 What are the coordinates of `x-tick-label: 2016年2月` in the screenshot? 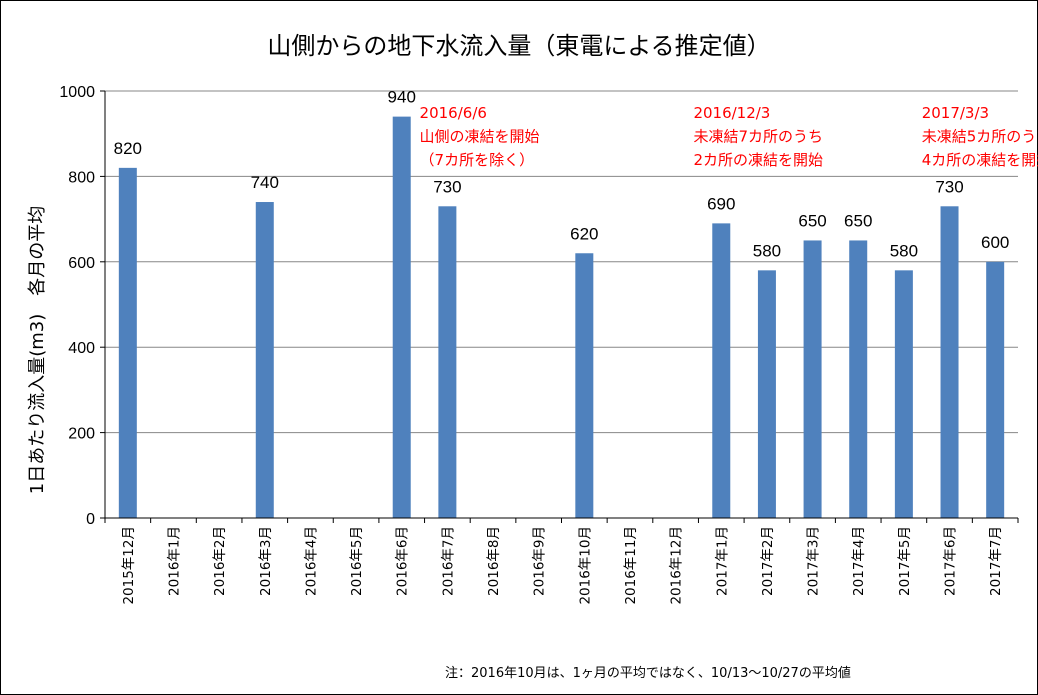 It's located at (220, 561).